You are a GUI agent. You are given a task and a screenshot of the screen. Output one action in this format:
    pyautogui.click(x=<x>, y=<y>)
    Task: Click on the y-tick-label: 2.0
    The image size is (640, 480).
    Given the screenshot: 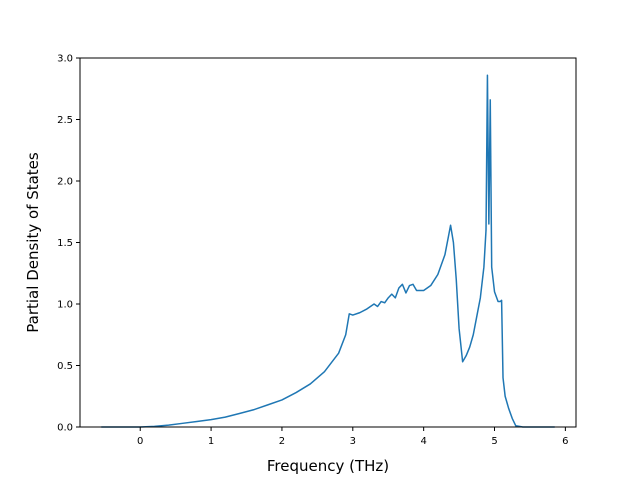 What is the action you would take?
    pyautogui.click(x=65, y=182)
    